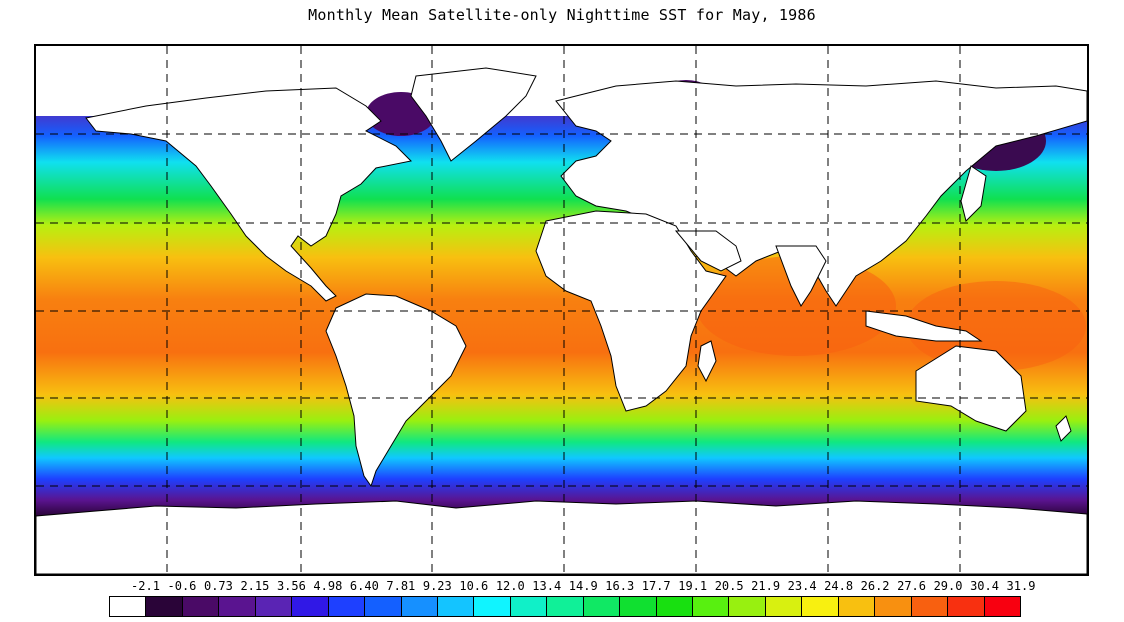  I want to click on colorbar-tick-label: 10.6, so click(474, 586).